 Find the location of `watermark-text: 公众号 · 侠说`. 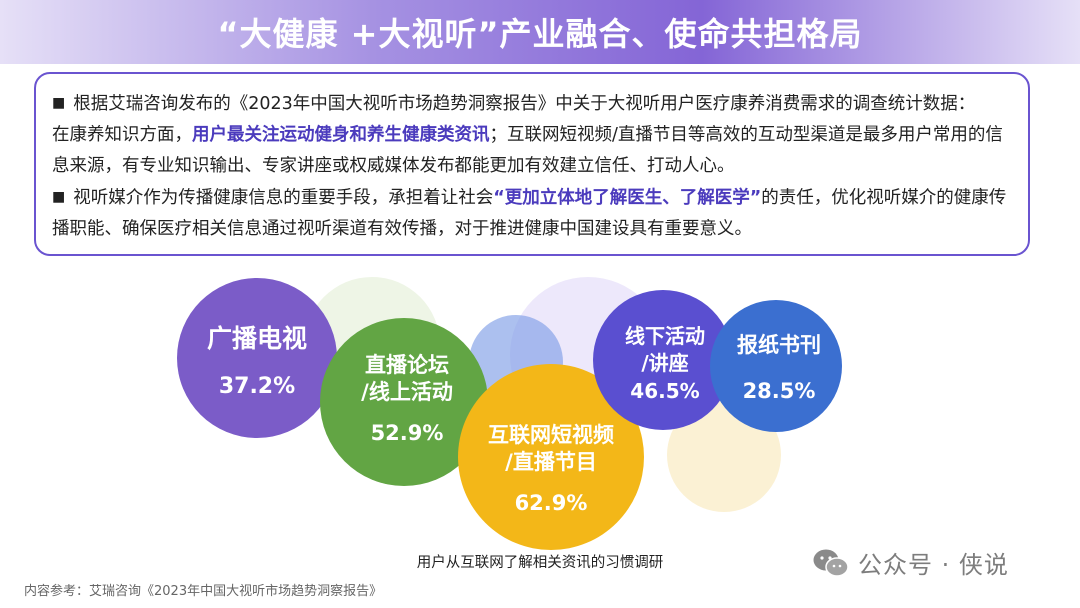

watermark-text: 公众号 · 侠说 is located at coordinates (933, 565).